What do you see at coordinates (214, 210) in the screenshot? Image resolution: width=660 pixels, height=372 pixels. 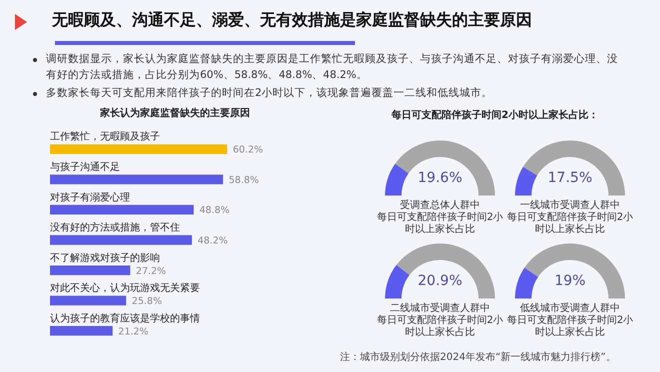 I see `data-label: 48.8%` at bounding box center [214, 210].